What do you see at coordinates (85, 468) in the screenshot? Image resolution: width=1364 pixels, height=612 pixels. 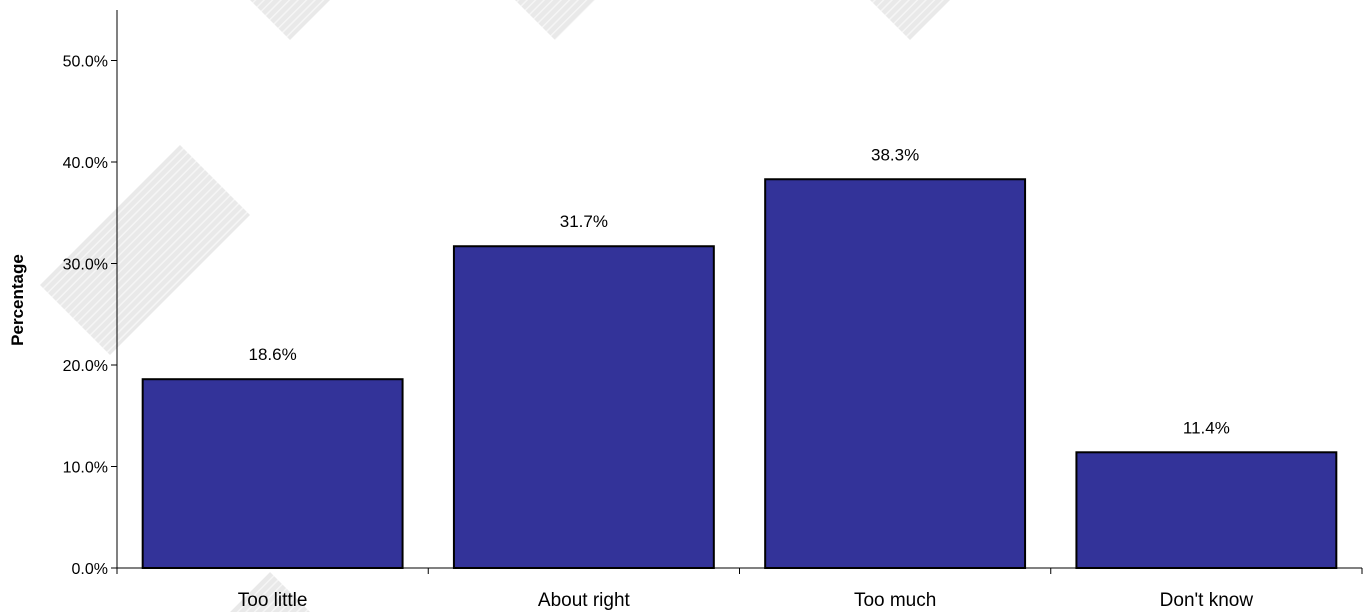 I see `y-tick-label: 10.0%` at bounding box center [85, 468].